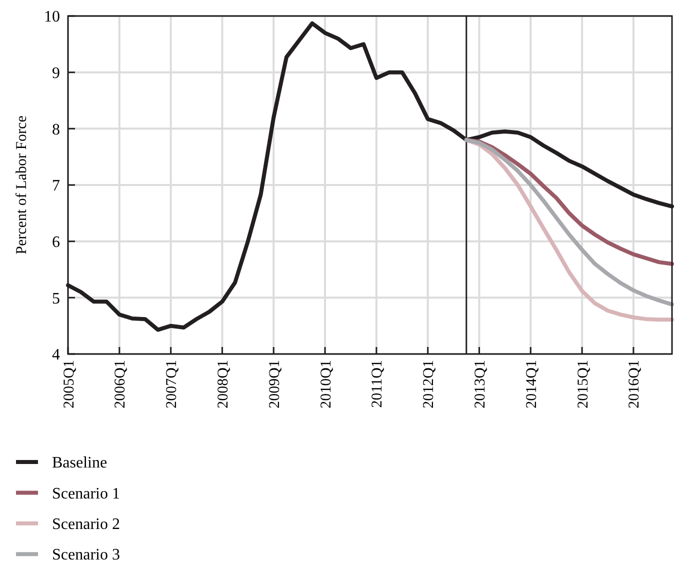  Describe the element at coordinates (56, 355) in the screenshot. I see `y-tick-label: 4` at that location.